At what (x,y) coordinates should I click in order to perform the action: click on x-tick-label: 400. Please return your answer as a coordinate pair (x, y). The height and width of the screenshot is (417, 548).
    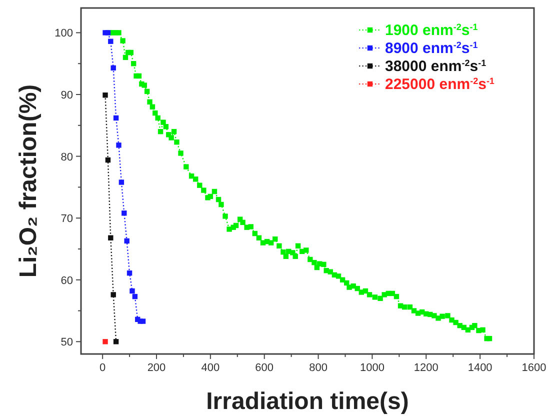
    Looking at the image, I should click on (210, 368).